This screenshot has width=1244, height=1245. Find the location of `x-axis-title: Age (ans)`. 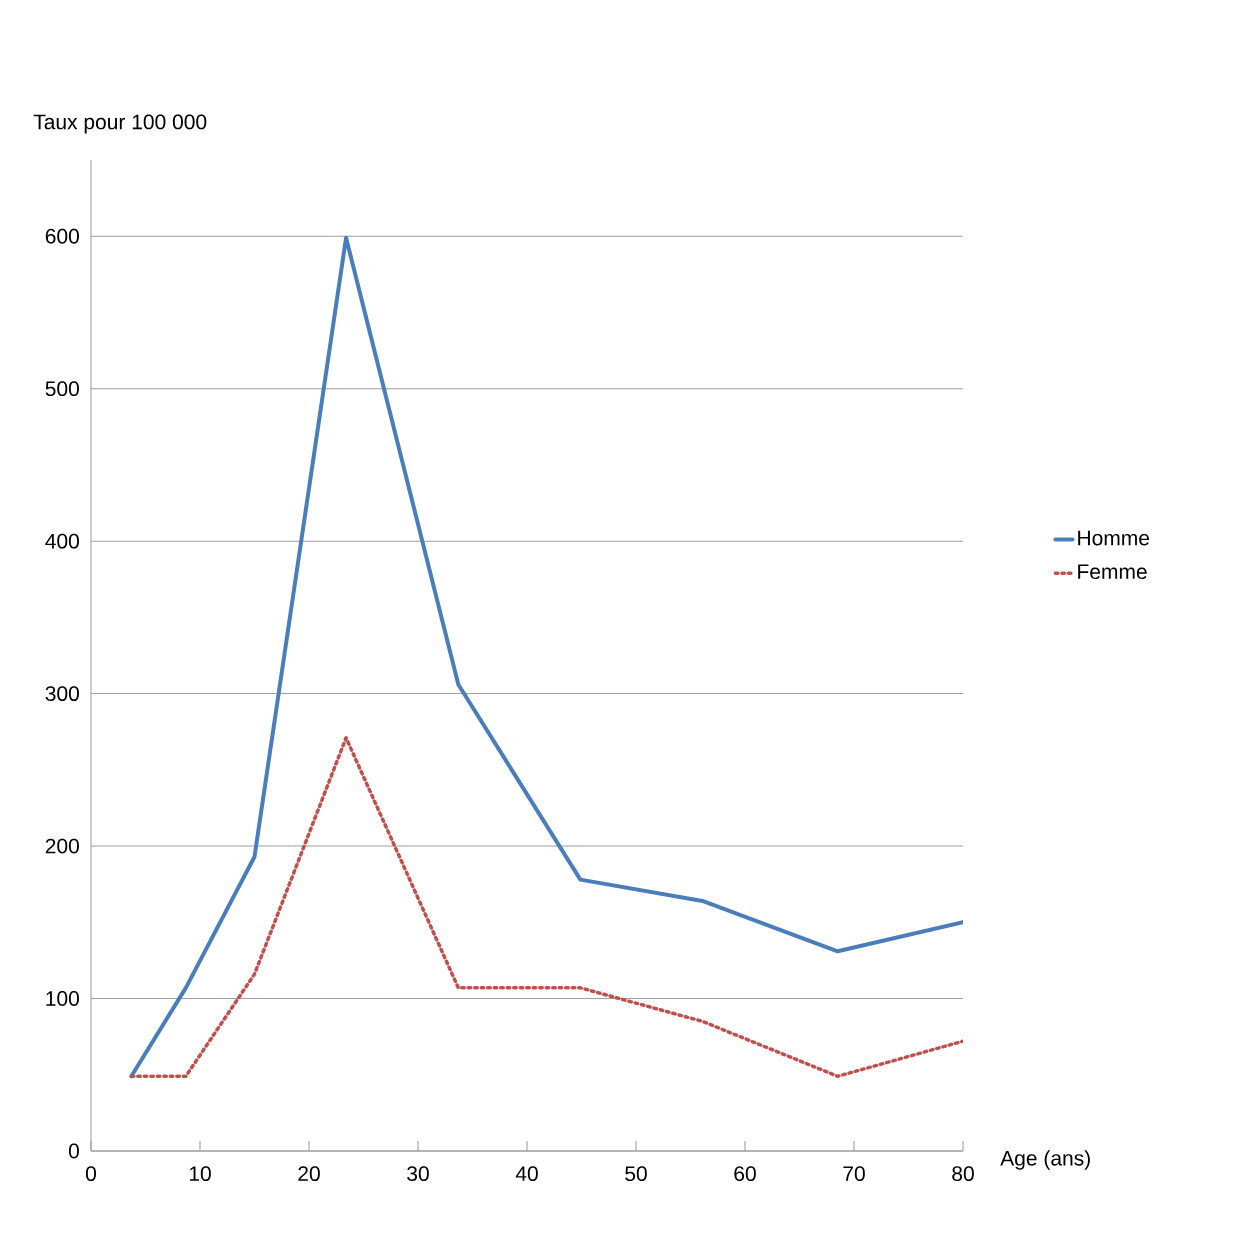

x-axis-title: Age (ans) is located at coordinates (1045, 1160).